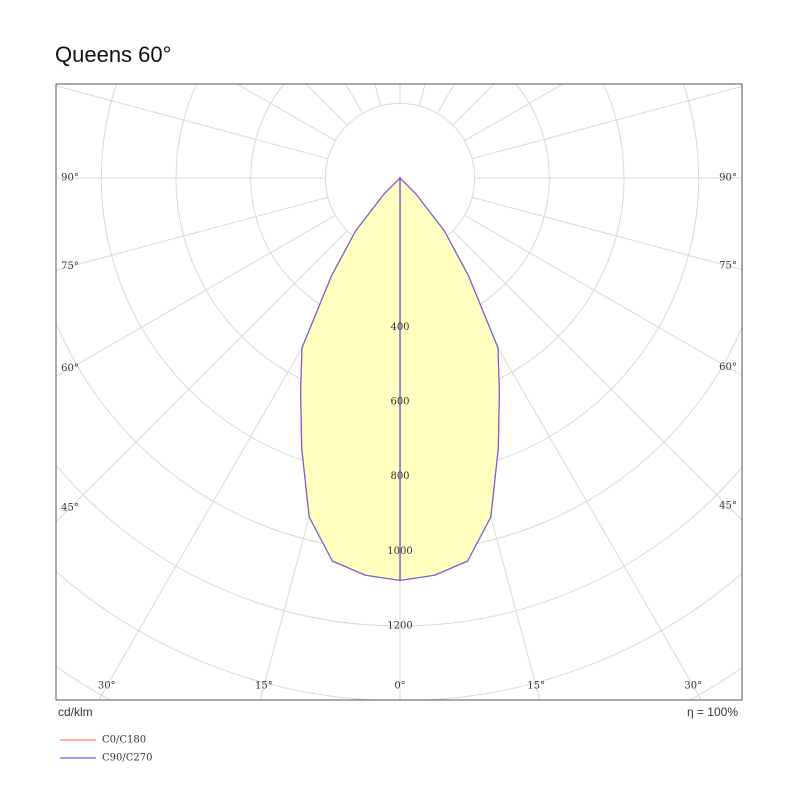 The image size is (800, 800). I want to click on legend-label: C0/C180, so click(124, 740).